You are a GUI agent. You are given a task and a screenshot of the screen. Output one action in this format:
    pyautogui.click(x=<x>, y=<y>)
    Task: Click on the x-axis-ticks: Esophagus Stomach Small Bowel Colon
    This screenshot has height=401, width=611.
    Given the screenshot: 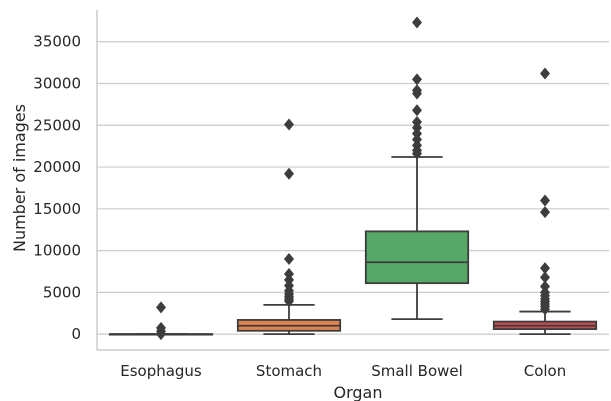 What is the action you would take?
    pyautogui.click(x=343, y=371)
    